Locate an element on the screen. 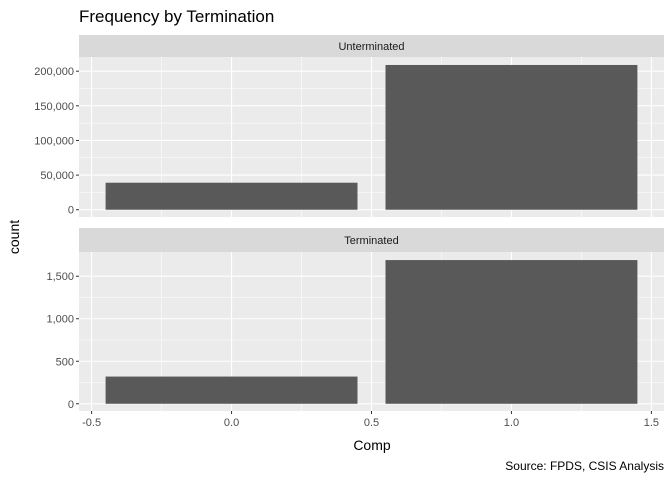 The height and width of the screenshot is (480, 672). y-tick-label: 200,000 is located at coordinates (54, 72).